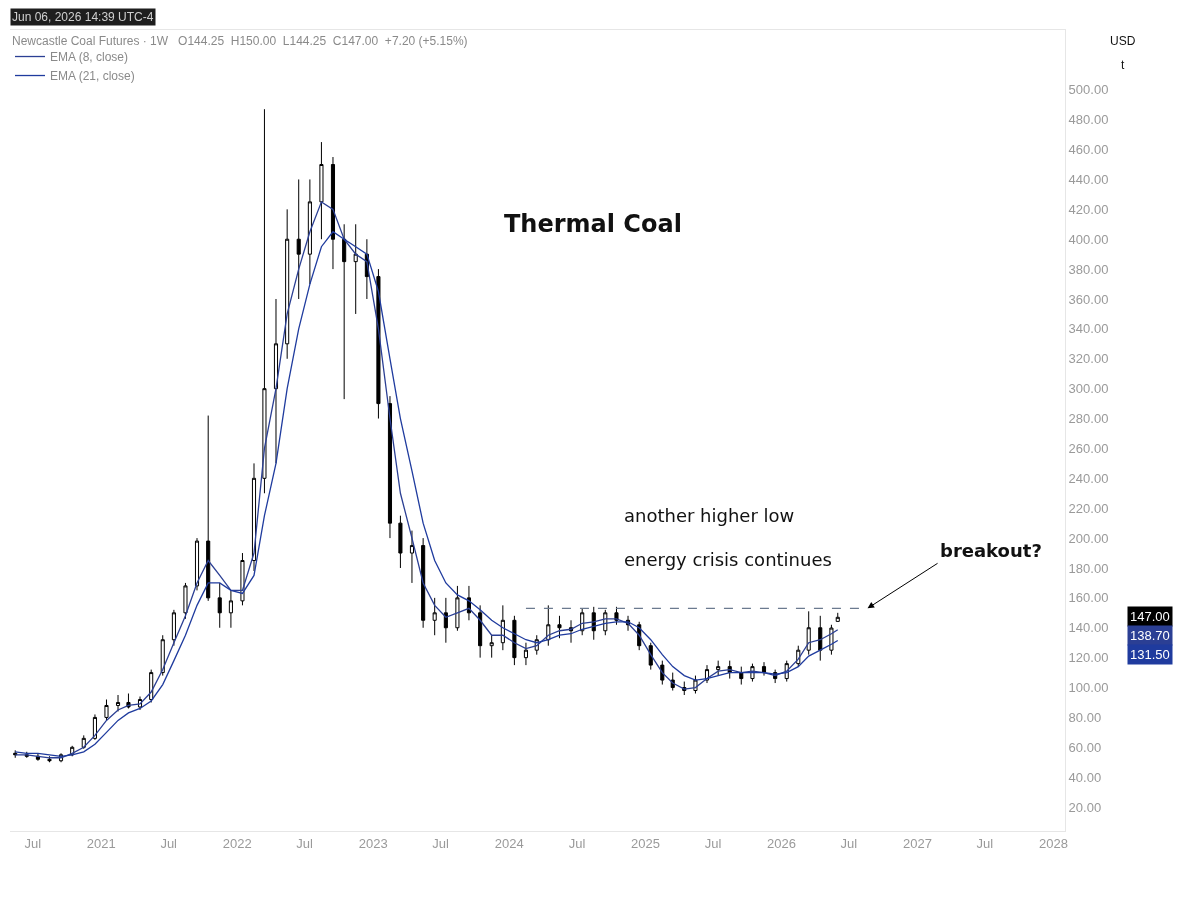 This screenshot has width=1200, height=911. I want to click on y-tick-label: 380.00, so click(1088, 269).